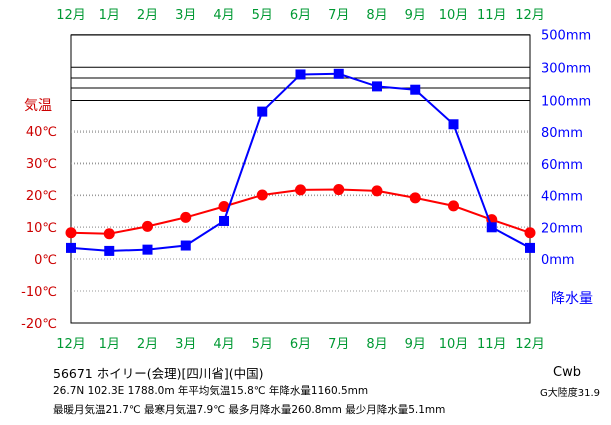 The width and height of the screenshot is (611, 425). I want to click on left-axis-tick-label: -20℃, so click(39, 324).